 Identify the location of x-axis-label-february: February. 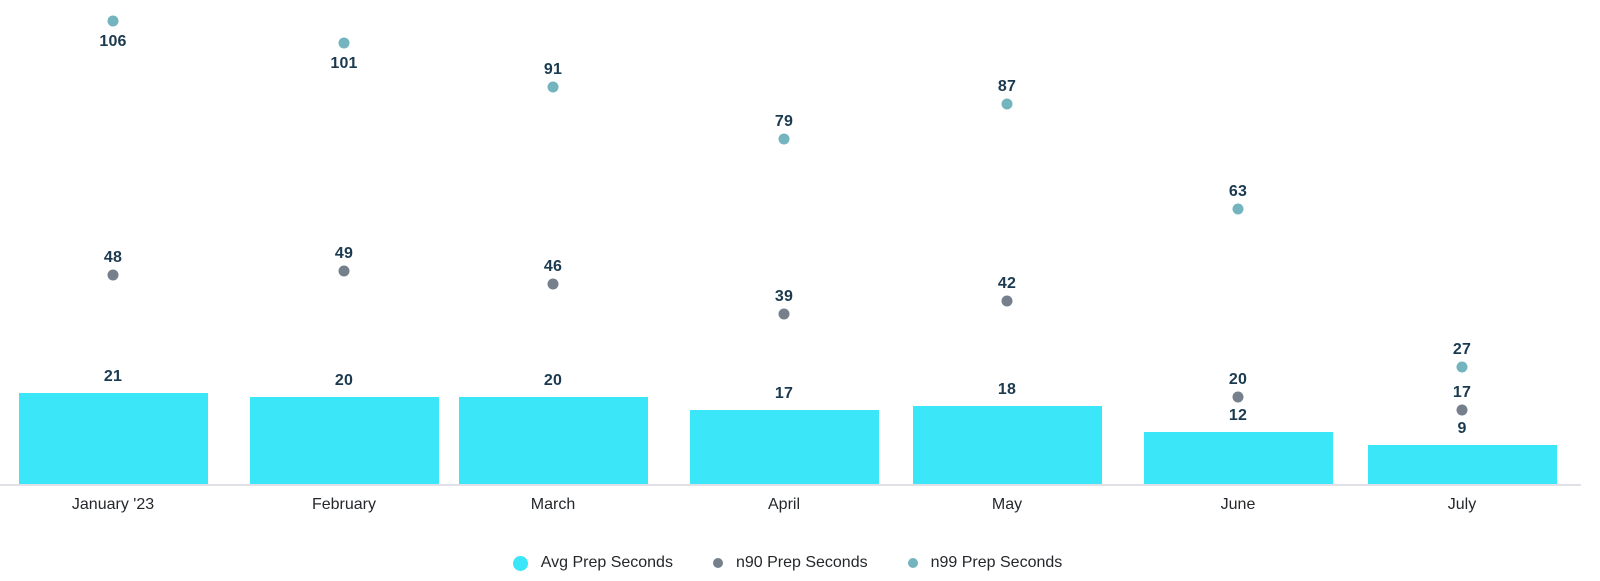
(344, 504).